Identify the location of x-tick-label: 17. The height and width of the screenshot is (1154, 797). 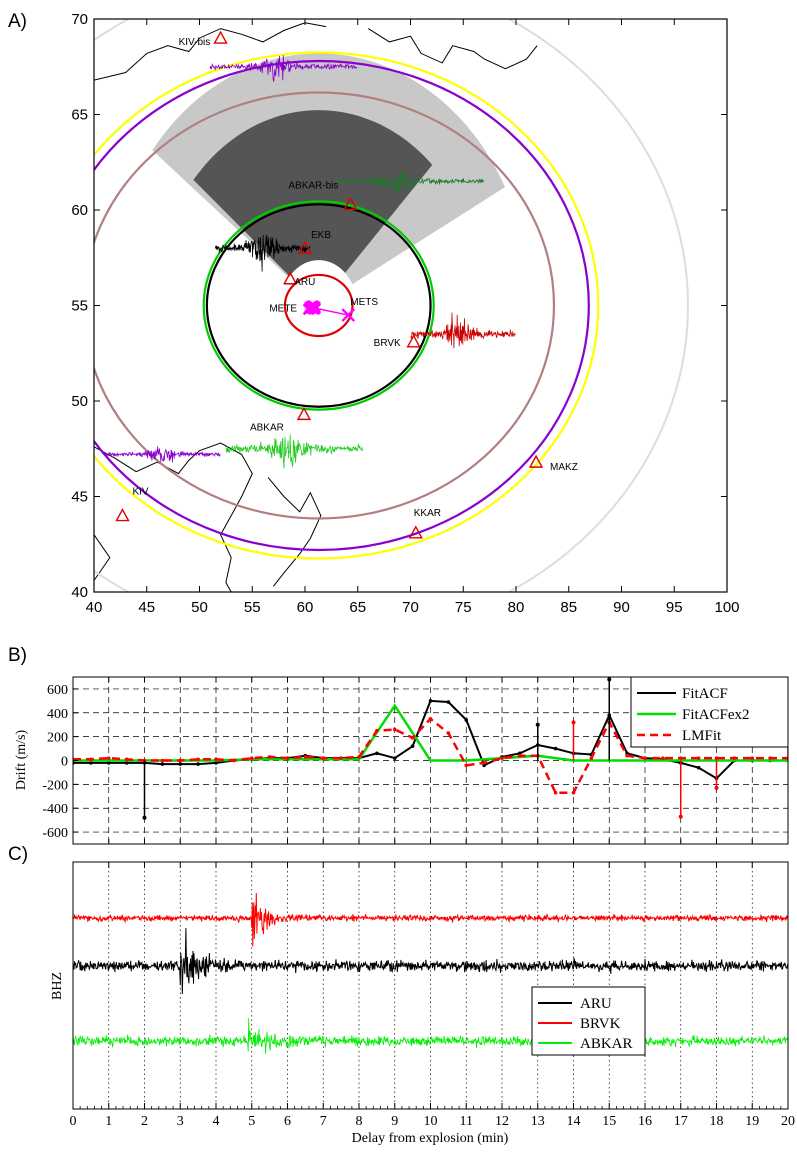
(681, 1121).